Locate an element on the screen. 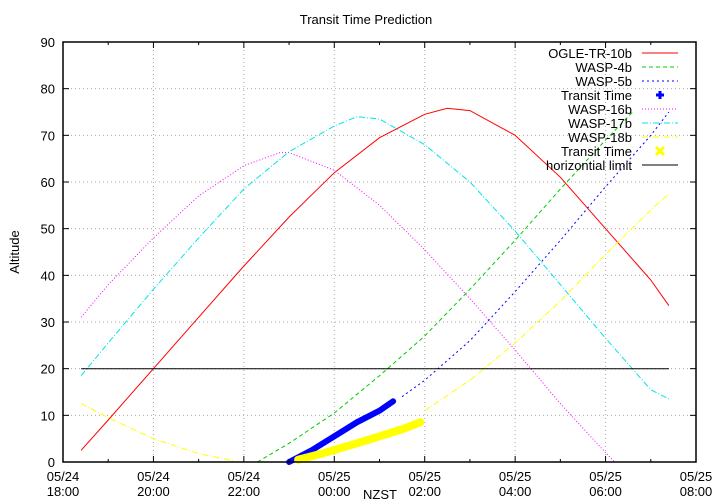 Image resolution: width=720 pixels, height=504 pixels. y-tick-label: 90 is located at coordinates (48, 42).